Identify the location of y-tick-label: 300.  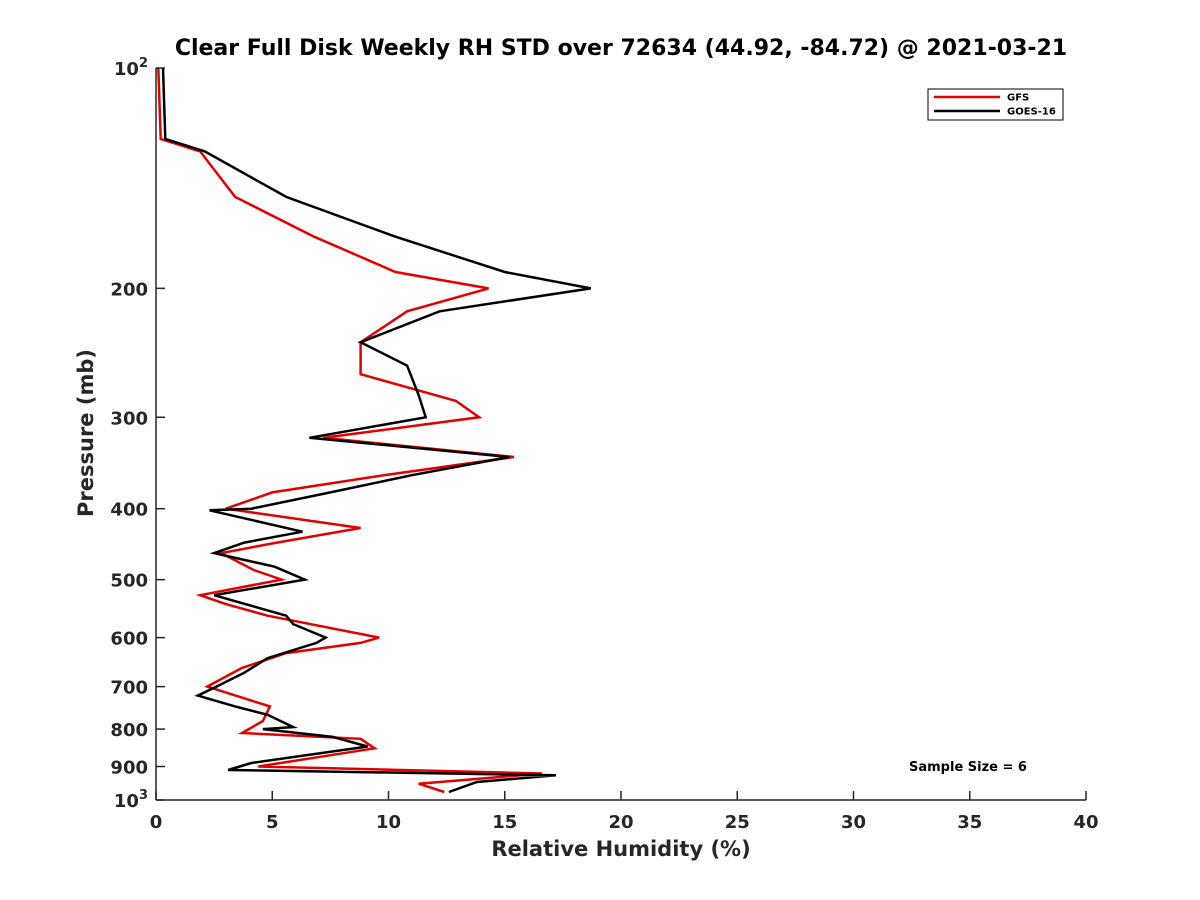
(129, 418).